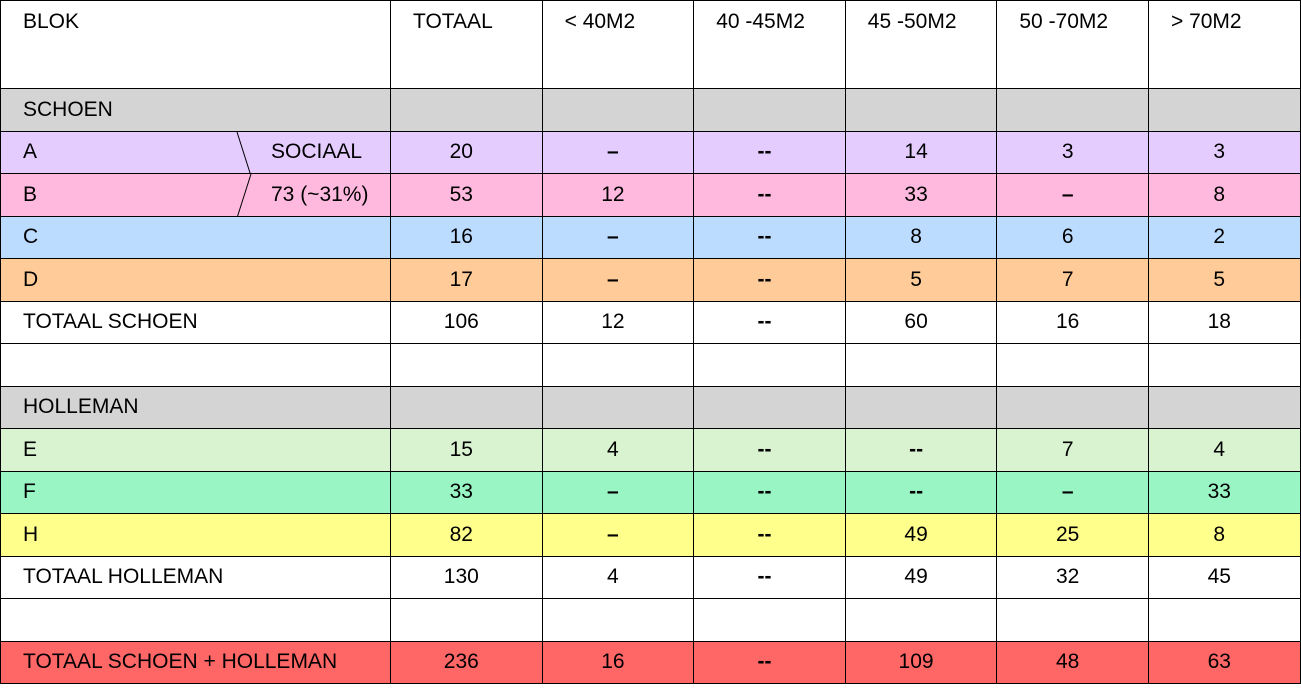 This screenshot has height=698, width=1301. Describe the element at coordinates (466, 492) in the screenshot. I see `cell-totaal: 33` at that location.